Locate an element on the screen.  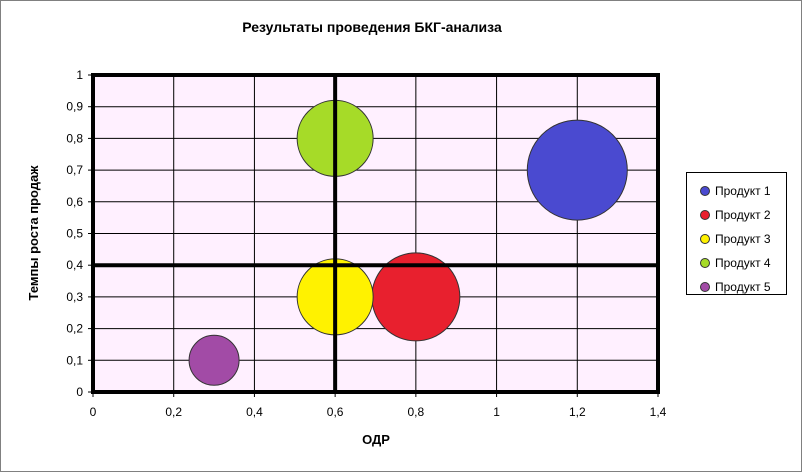
legend-item-4: Продукт 4 is located at coordinates (743, 263).